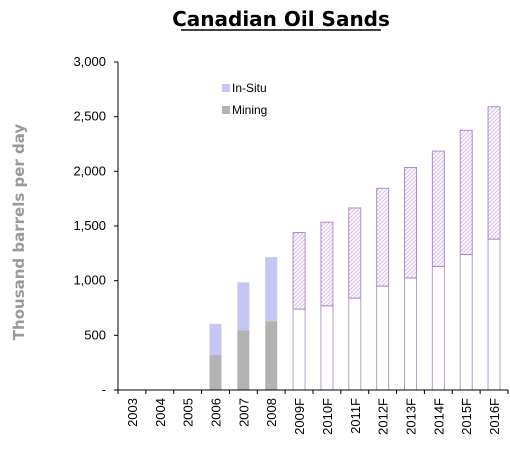 This screenshot has height=457, width=510. Describe the element at coordinates (383, 416) in the screenshot. I see `x-tick-label: 2012F` at that location.